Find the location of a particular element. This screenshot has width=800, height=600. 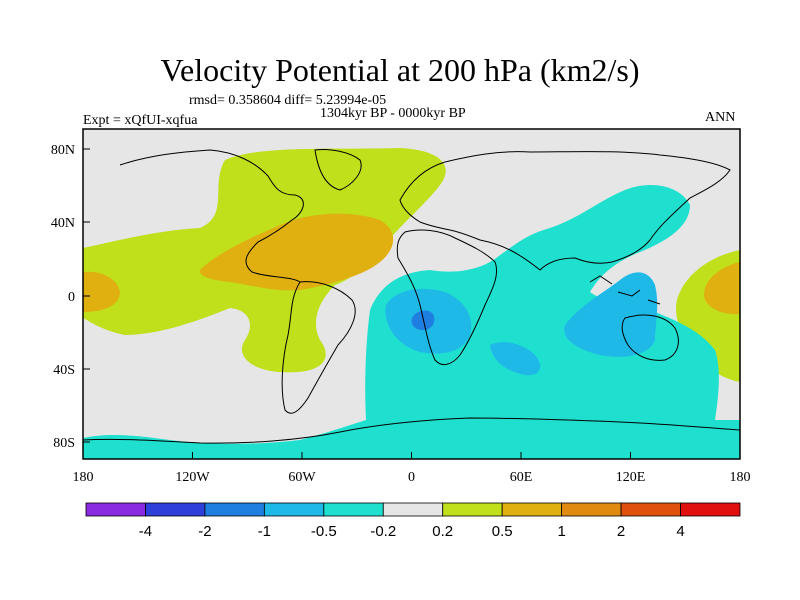

colorbar-label: -0.2 is located at coordinates (383, 531).